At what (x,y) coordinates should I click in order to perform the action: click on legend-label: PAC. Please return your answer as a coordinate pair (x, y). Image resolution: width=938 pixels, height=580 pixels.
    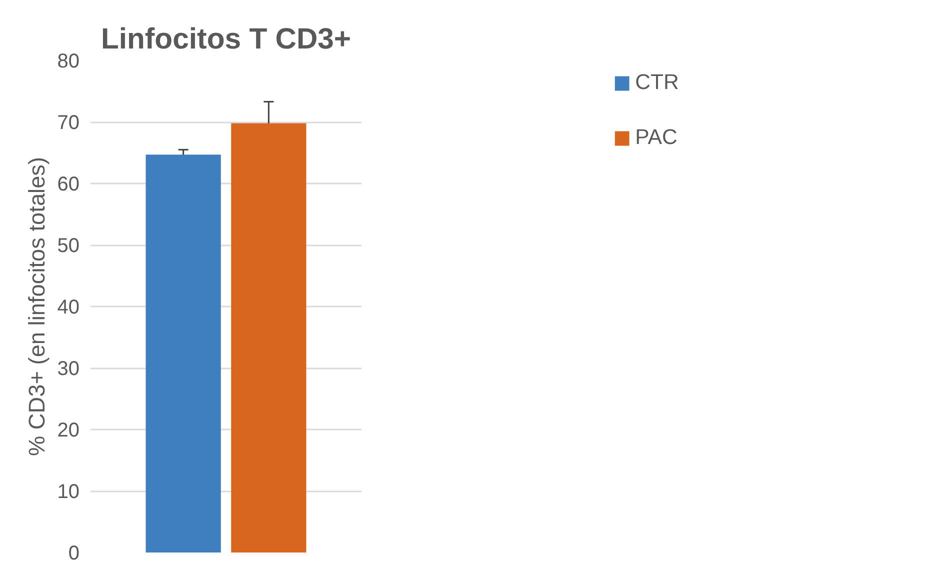
    Looking at the image, I should click on (656, 137).